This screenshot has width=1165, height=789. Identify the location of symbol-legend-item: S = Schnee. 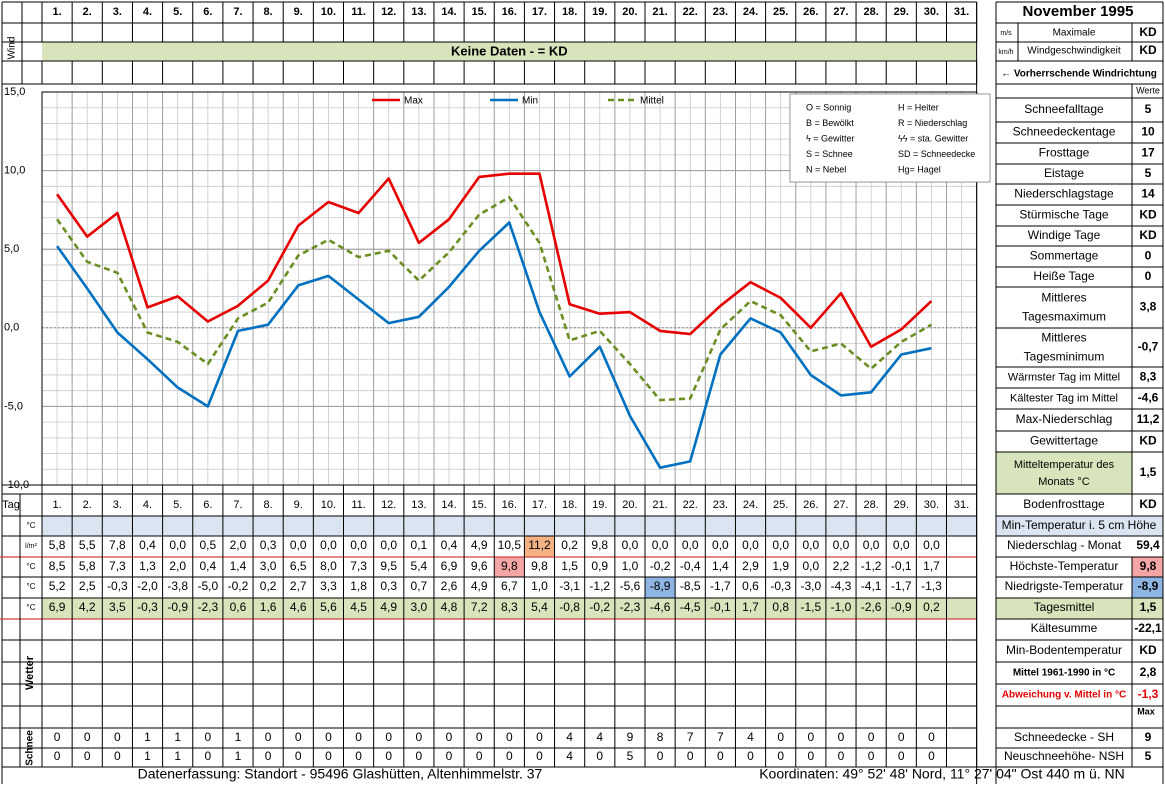
(829, 154).